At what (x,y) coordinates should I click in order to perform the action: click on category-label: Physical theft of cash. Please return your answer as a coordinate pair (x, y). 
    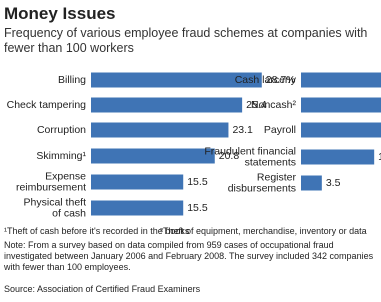
    Looking at the image, I should click on (55, 207).